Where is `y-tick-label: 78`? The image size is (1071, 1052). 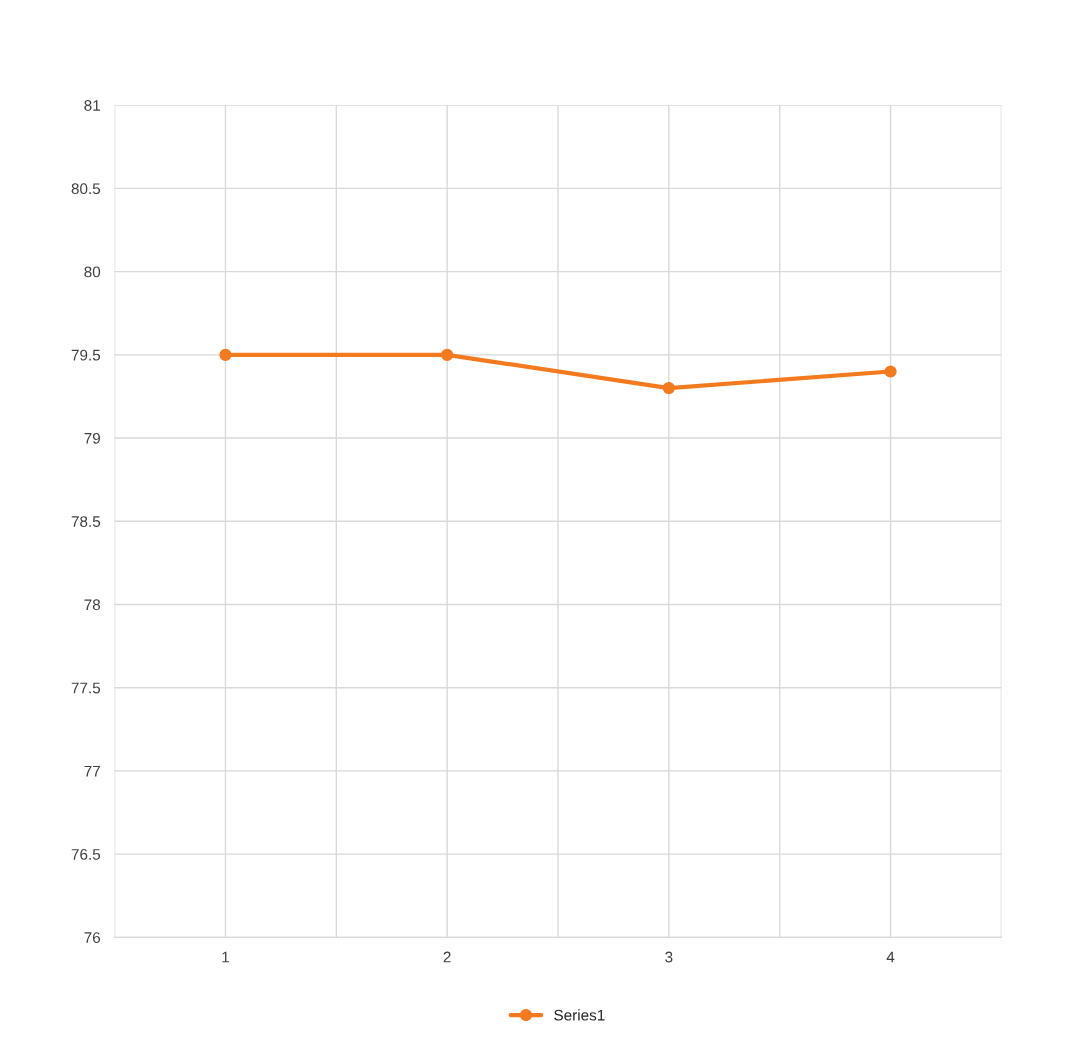 y-tick-label: 78 is located at coordinates (92, 605).